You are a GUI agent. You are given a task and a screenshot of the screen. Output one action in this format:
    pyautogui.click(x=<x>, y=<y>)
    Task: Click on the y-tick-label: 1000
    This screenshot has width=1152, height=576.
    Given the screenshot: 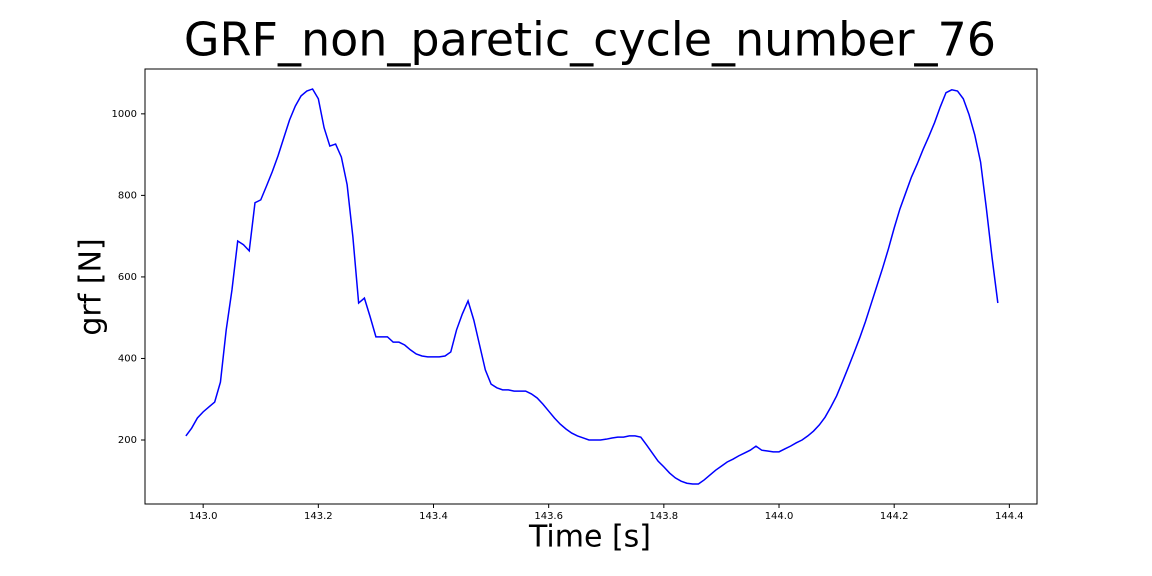 What is the action you would take?
    pyautogui.click(x=124, y=114)
    